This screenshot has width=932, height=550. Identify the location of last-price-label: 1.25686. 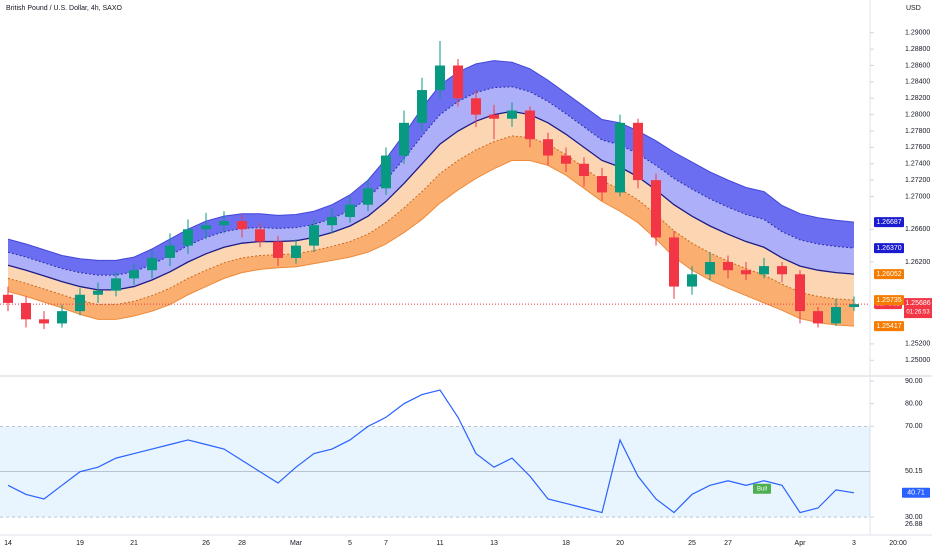
(917, 303).